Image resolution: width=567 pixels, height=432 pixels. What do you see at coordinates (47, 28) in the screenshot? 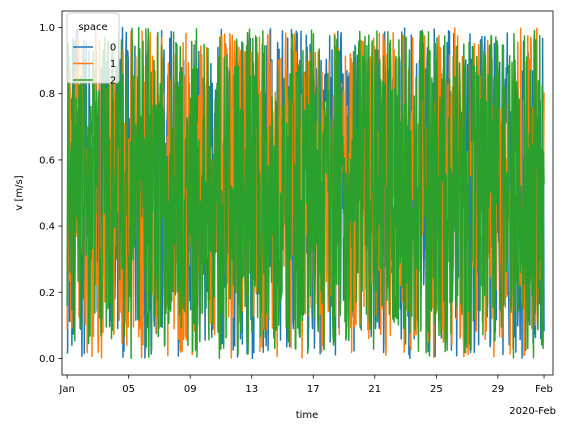
I see `y-tick-label: 1.0` at bounding box center [47, 28].